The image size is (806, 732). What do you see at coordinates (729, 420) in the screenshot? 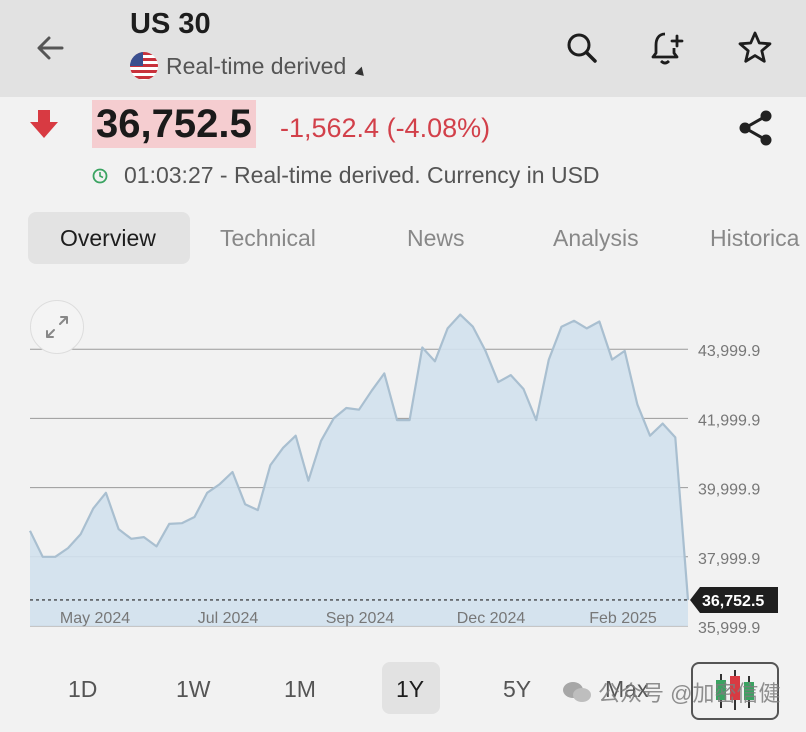
I see `y-tick-label: 41,999.9` at bounding box center [729, 420].